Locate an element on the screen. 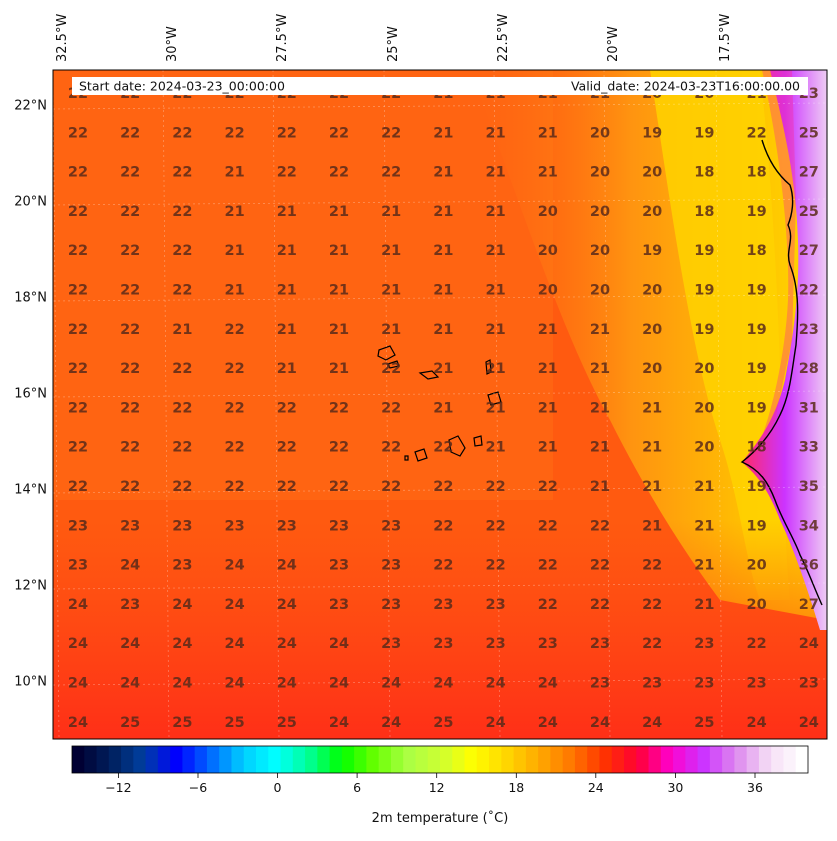  latitude-label: 10°N is located at coordinates (30, 682).